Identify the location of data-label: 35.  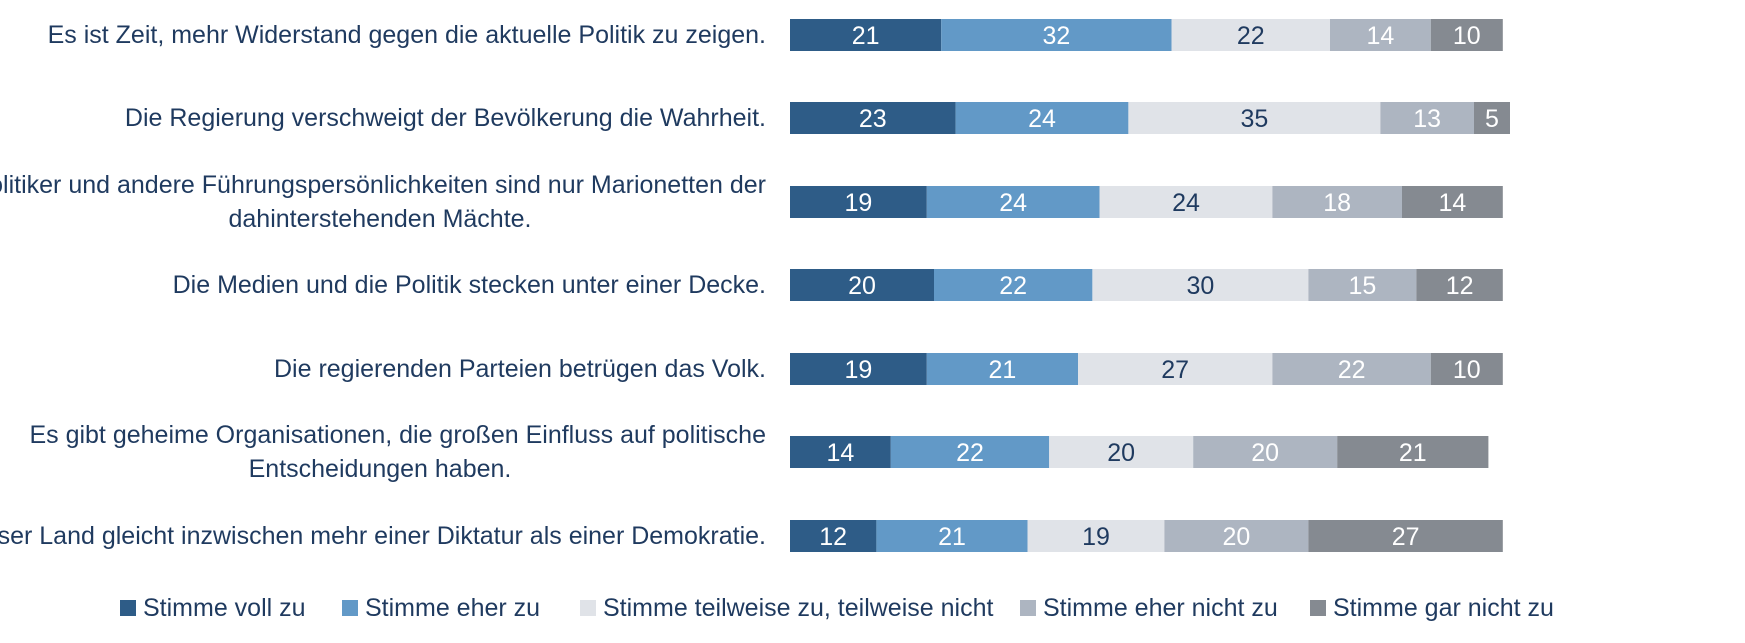
(1254, 119).